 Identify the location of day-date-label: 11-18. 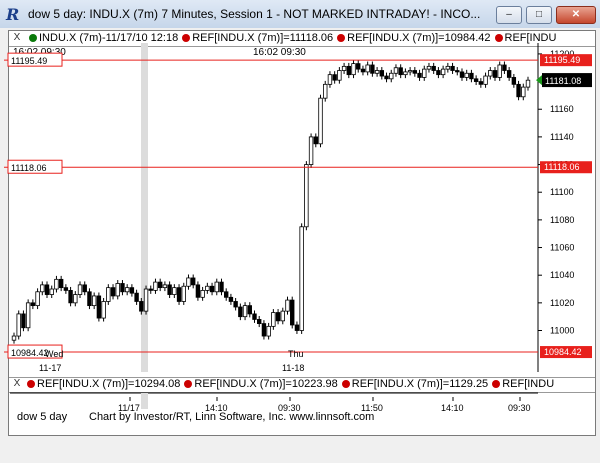
(293, 368).